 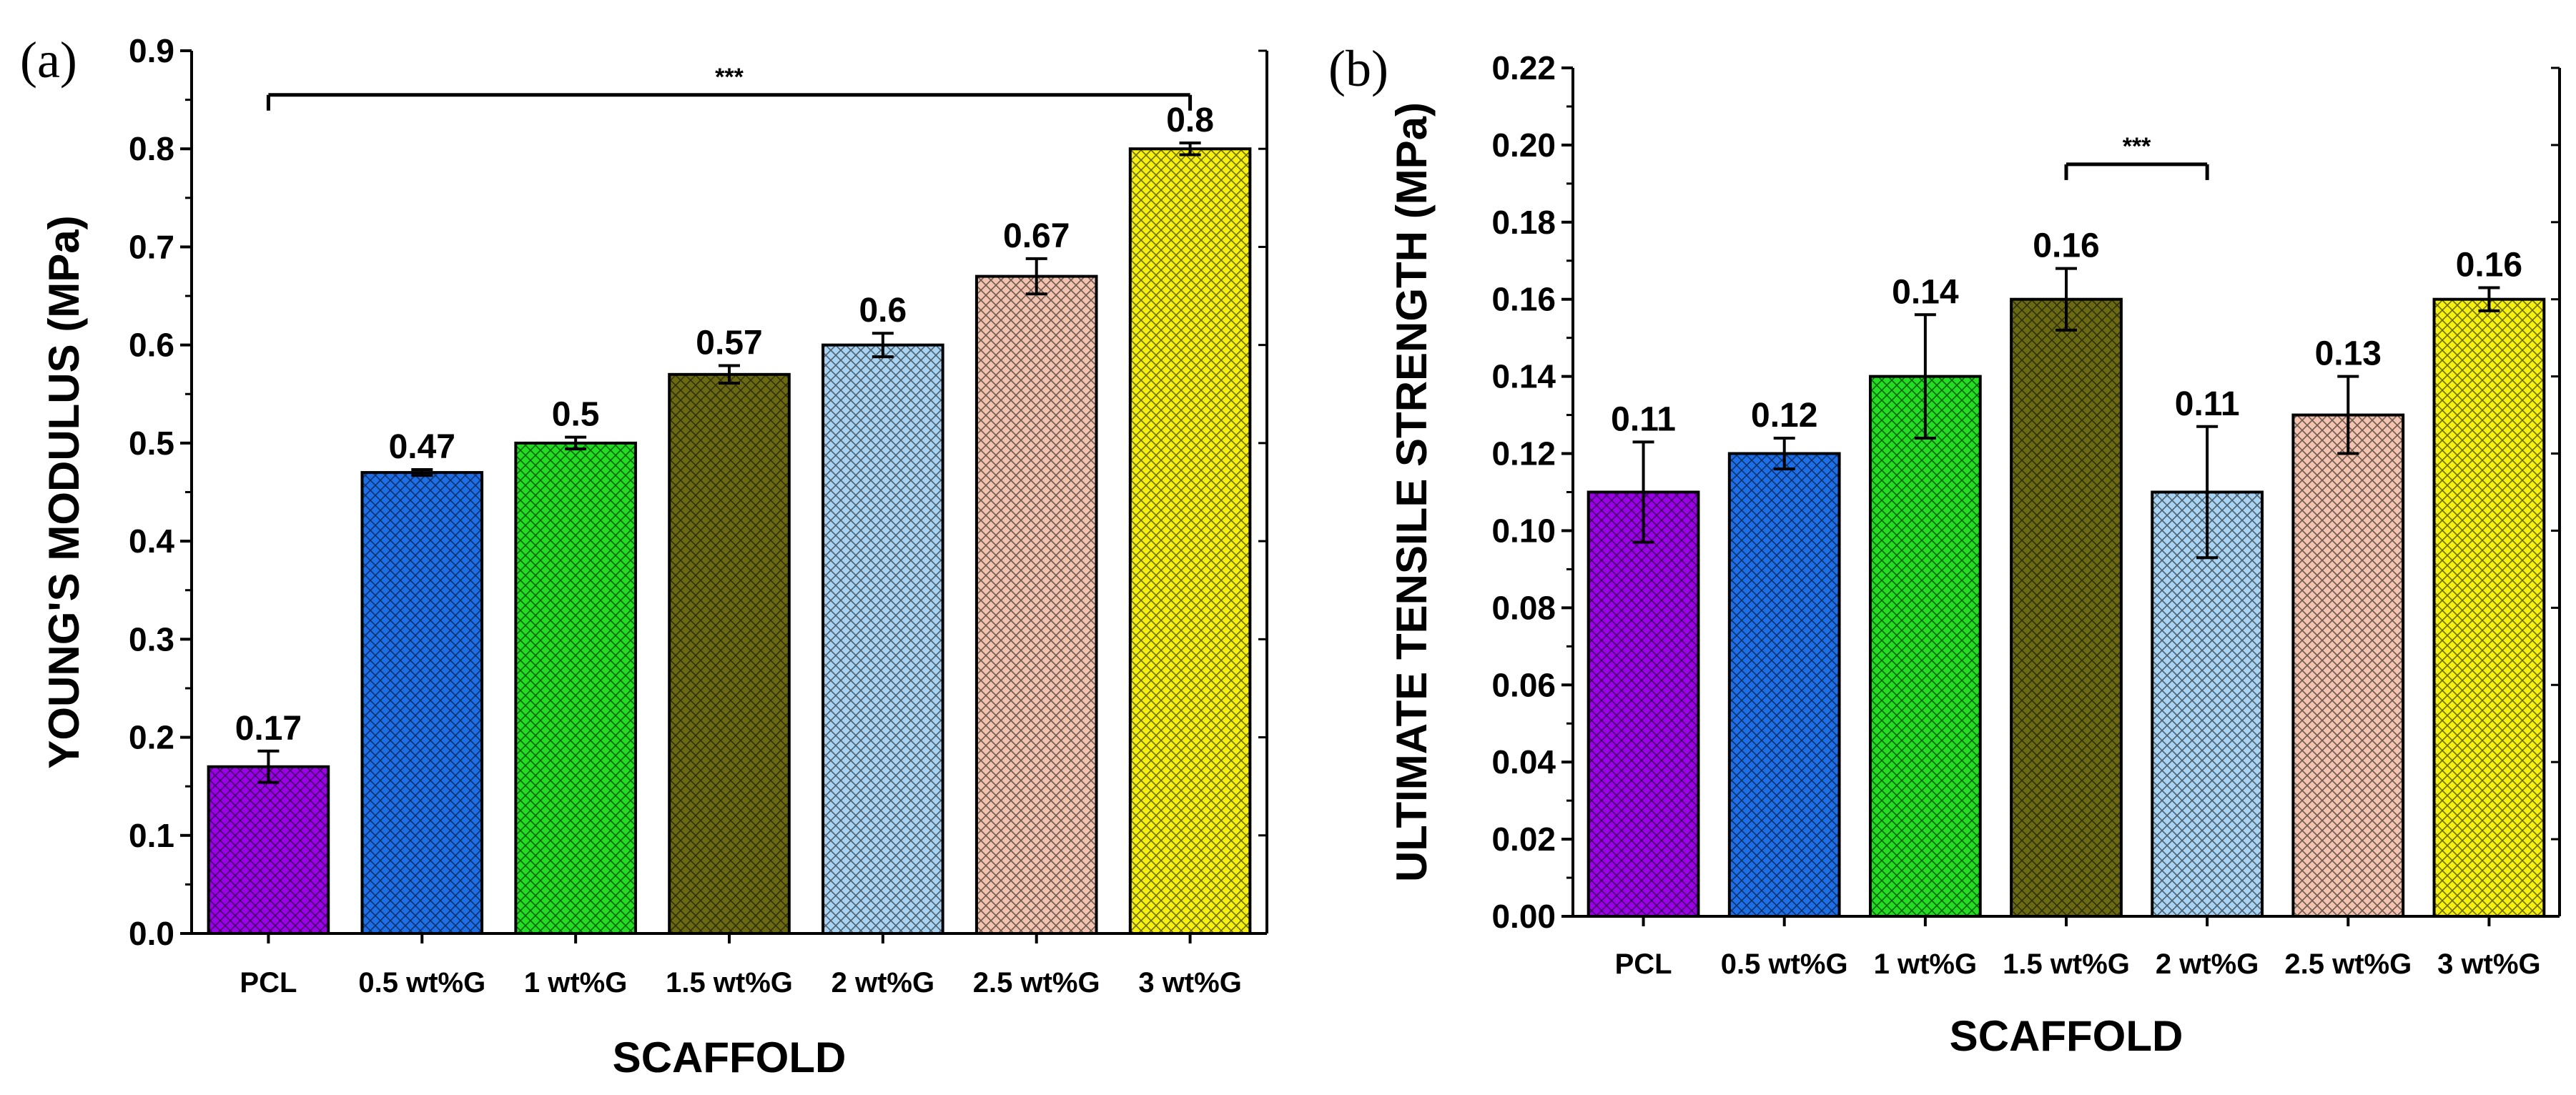 What do you see at coordinates (1523, 762) in the screenshot?
I see `y-tick-label: 0.04` at bounding box center [1523, 762].